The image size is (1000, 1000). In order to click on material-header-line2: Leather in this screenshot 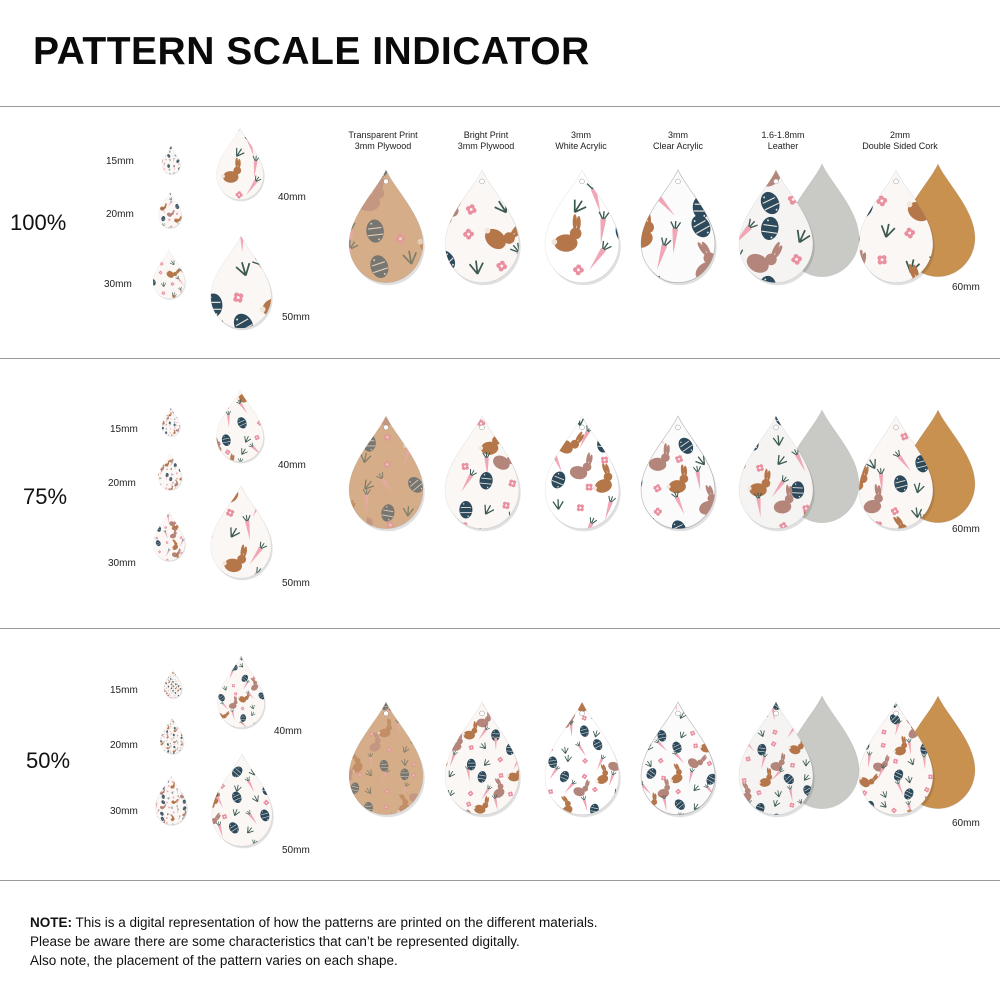, I will do `click(783, 146)`.